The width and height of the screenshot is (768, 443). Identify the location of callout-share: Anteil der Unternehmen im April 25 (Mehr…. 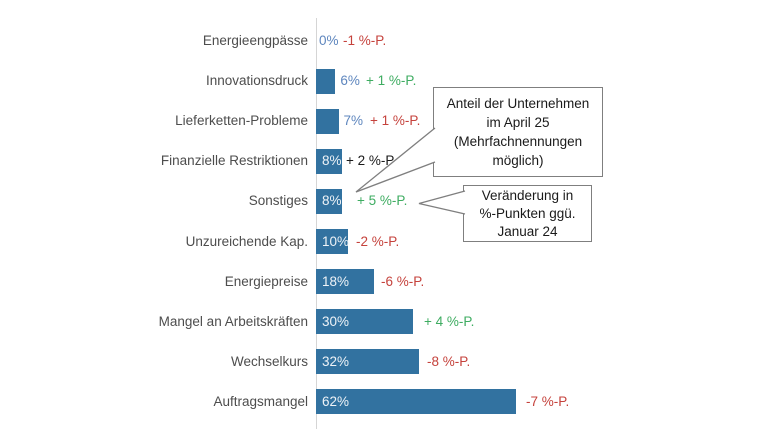
(518, 132).